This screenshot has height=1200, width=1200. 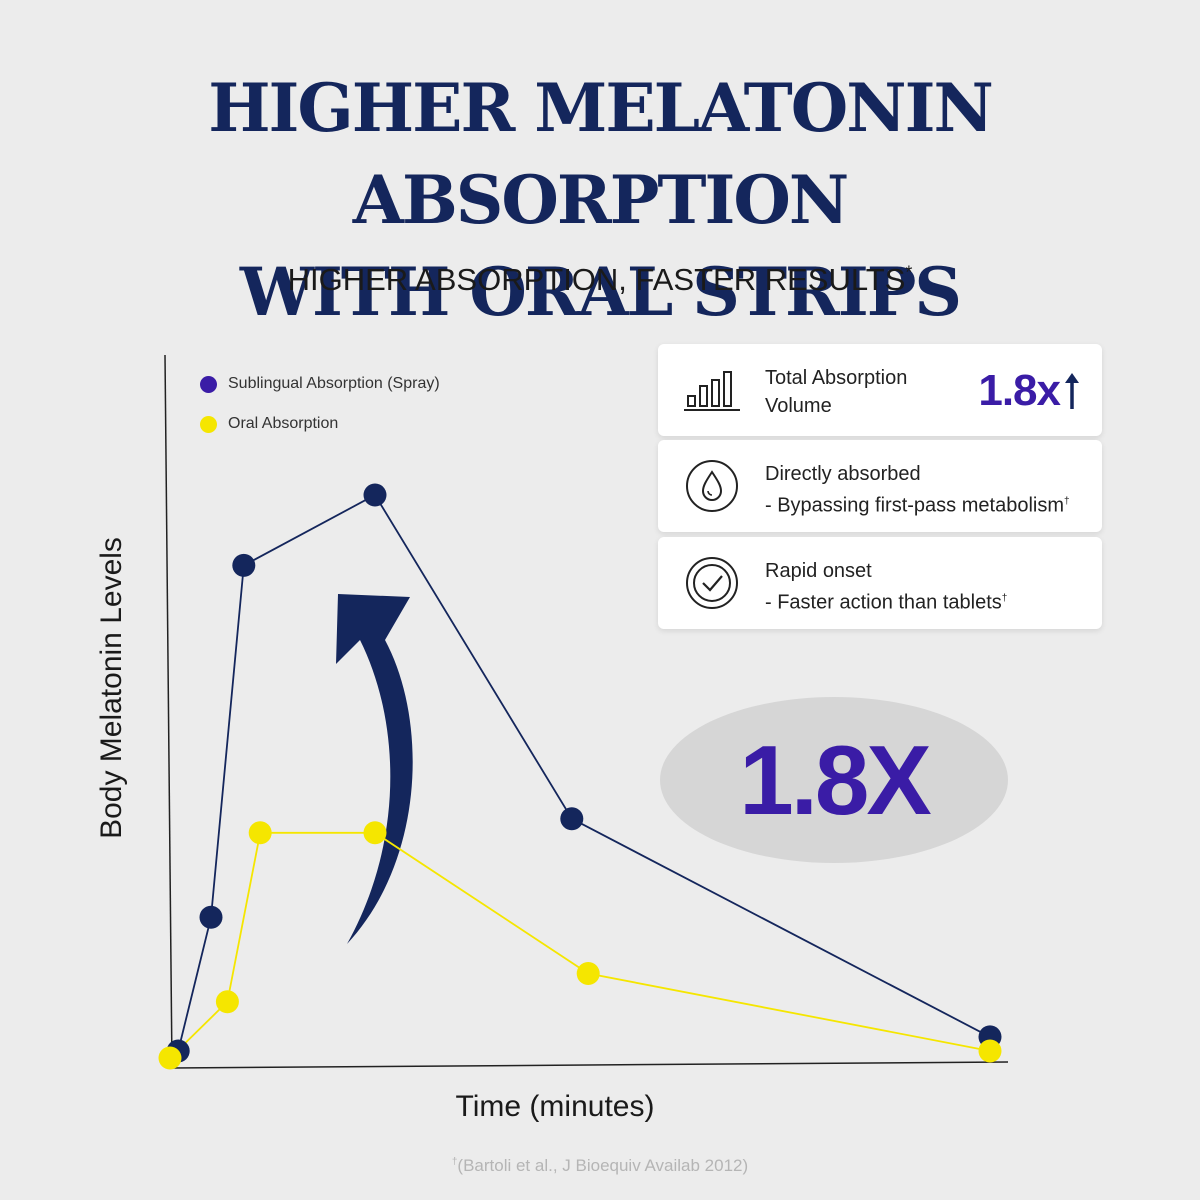 What do you see at coordinates (909, 272) in the screenshot?
I see `subtitle-mark: *` at bounding box center [909, 272].